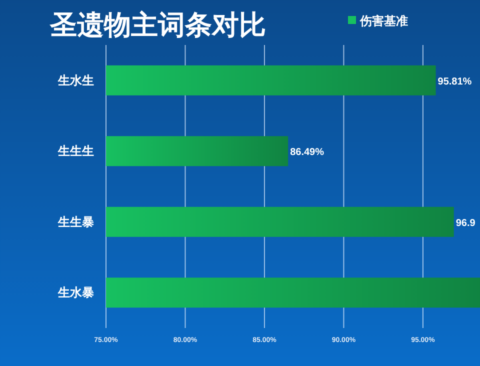 This screenshot has width=480, height=366. I want to click on legend-label: 伤害基准, so click(383, 21).